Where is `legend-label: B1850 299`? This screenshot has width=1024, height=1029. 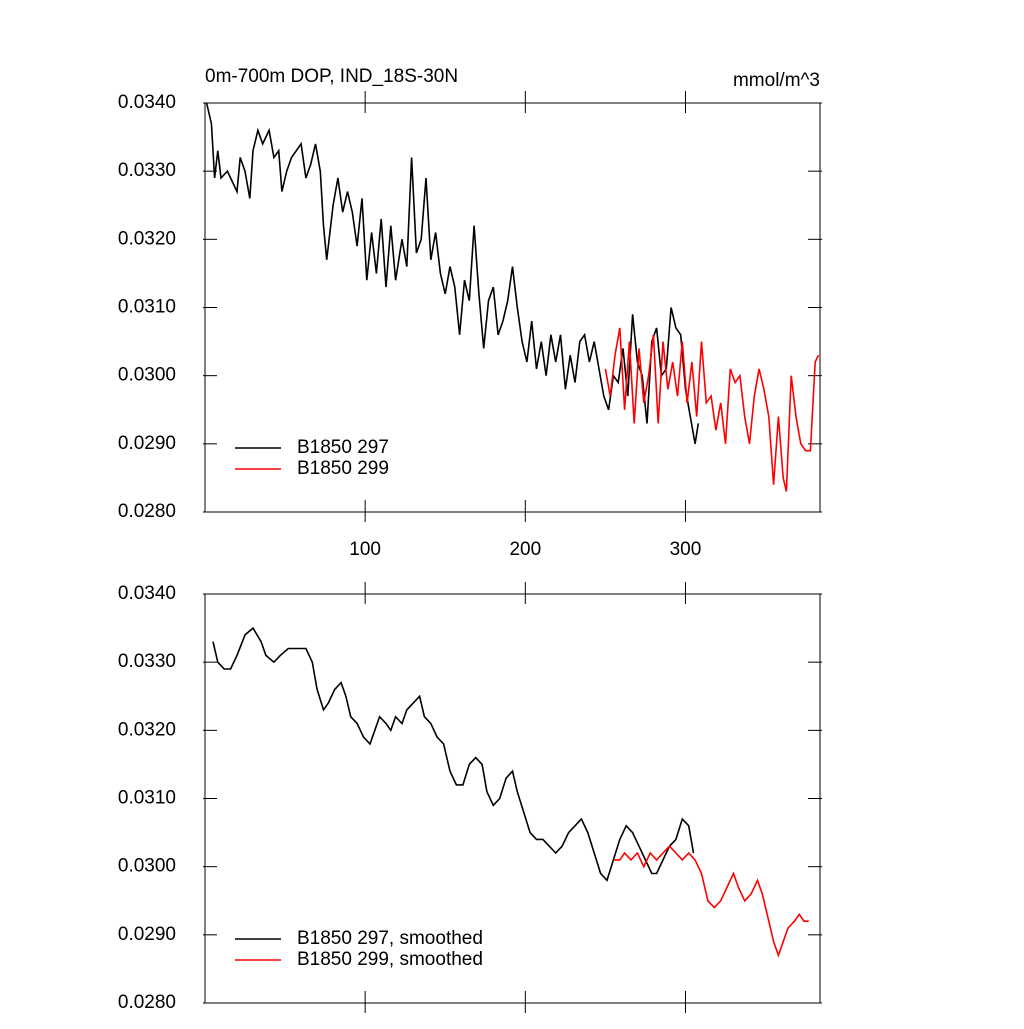
legend-label: B1850 299 is located at coordinates (343, 468).